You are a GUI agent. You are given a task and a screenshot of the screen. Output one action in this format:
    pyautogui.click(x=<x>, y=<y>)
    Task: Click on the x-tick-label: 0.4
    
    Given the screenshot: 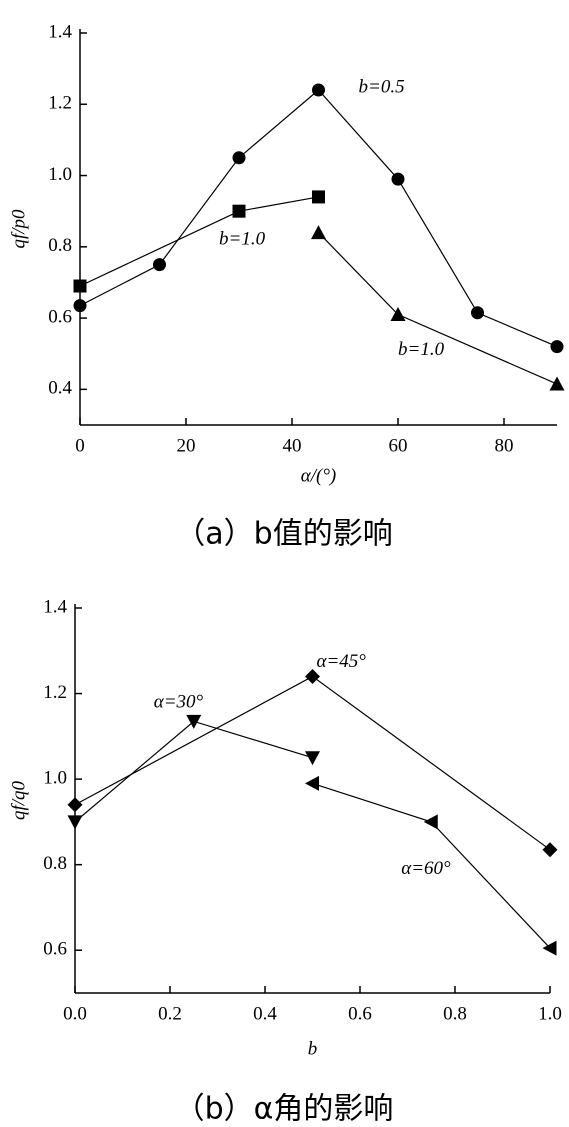 What is the action you would take?
    pyautogui.click(x=265, y=1013)
    